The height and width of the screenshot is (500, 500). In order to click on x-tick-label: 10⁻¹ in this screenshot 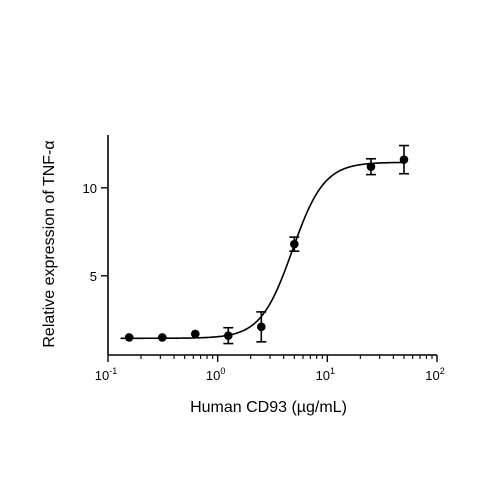, I will do `click(106, 374)`.